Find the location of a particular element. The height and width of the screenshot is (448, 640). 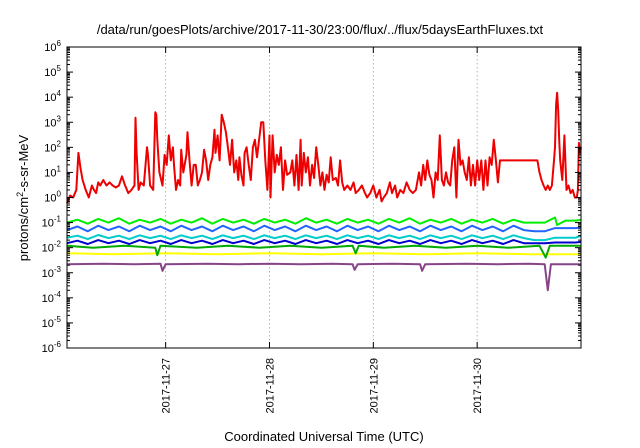

y-tick-exponent: -4 is located at coordinates (58, 294).